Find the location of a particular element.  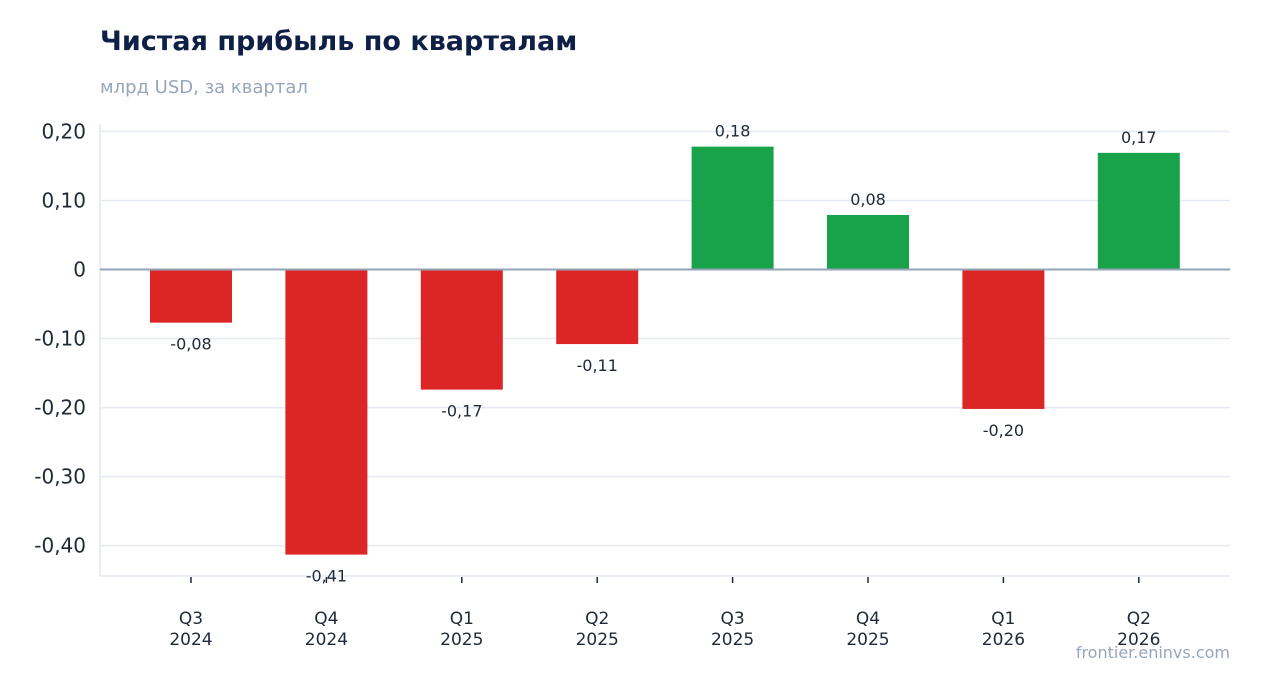

data-label: -0,08 is located at coordinates (190, 344).